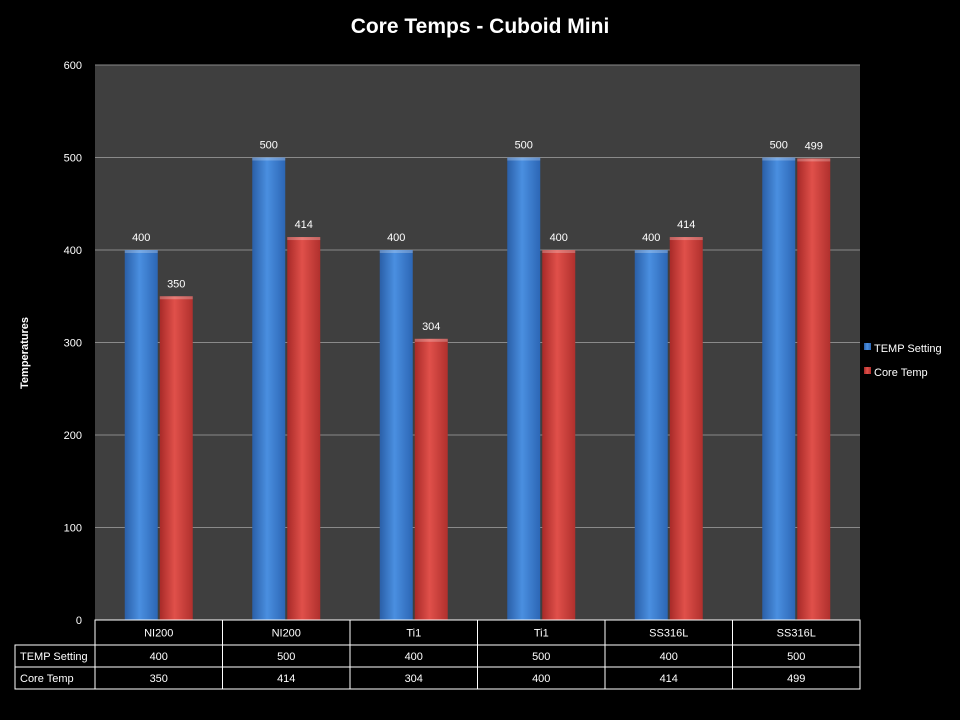 The image size is (960, 720). Describe the element at coordinates (480, 26) in the screenshot. I see `chart-title: Core Temps - Cuboid Mini` at that location.